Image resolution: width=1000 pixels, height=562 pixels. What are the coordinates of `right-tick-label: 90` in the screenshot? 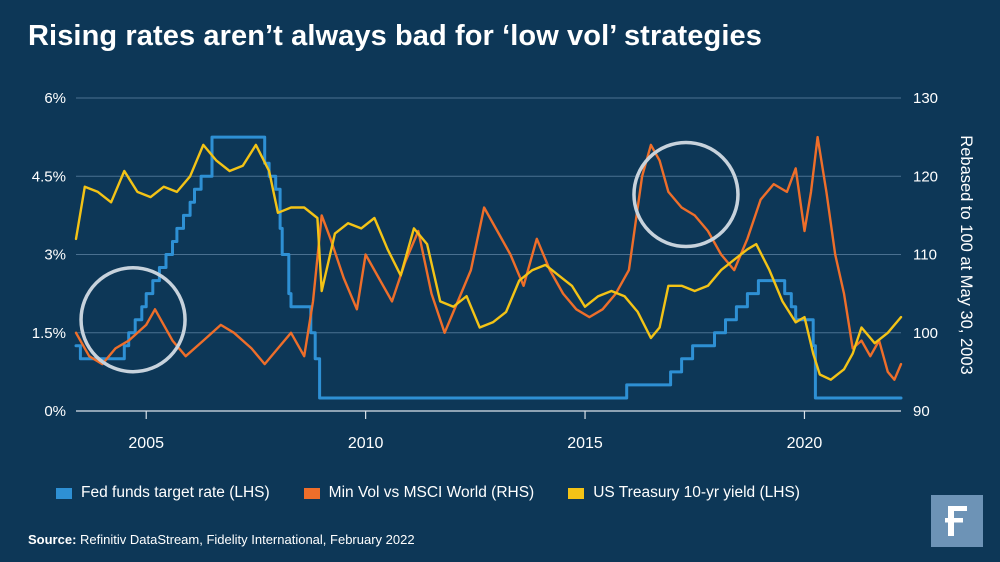 It's located at (921, 411).